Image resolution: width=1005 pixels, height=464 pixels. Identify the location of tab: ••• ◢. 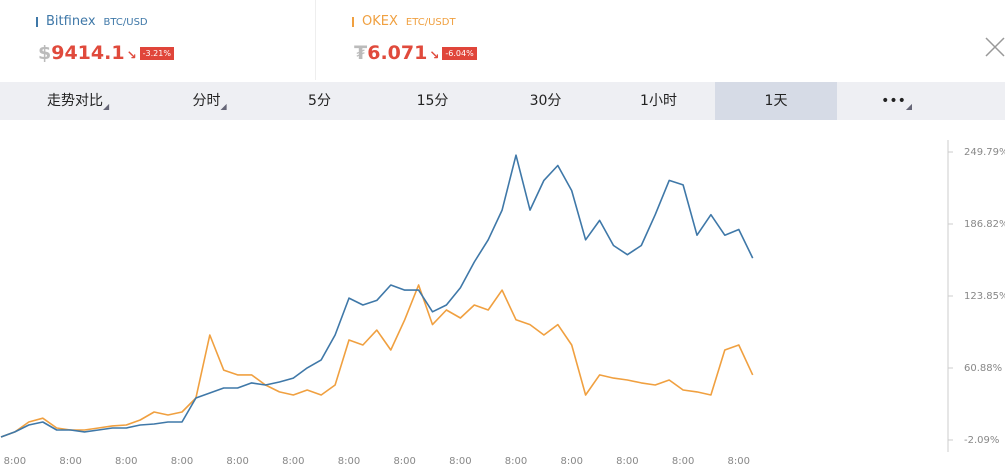
(893, 101).